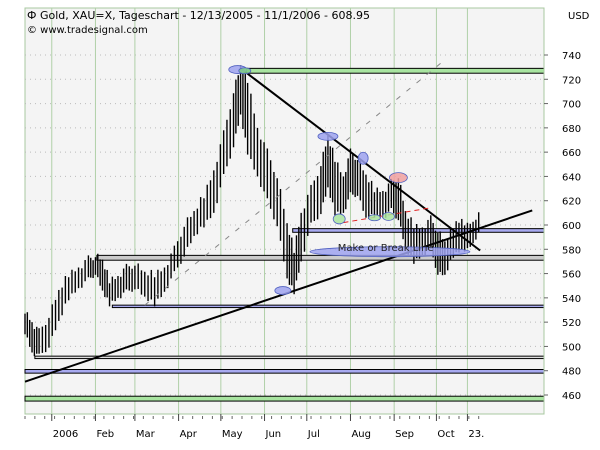  Describe the element at coordinates (189, 434) in the screenshot. I see `x-tick-label: Apr` at that location.